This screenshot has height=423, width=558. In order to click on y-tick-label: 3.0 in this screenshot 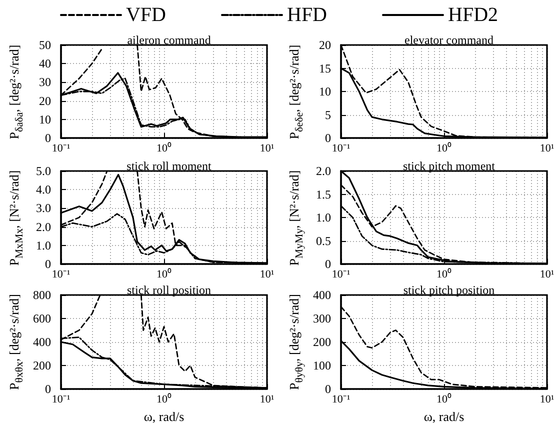, I will do `click(43, 208)`.